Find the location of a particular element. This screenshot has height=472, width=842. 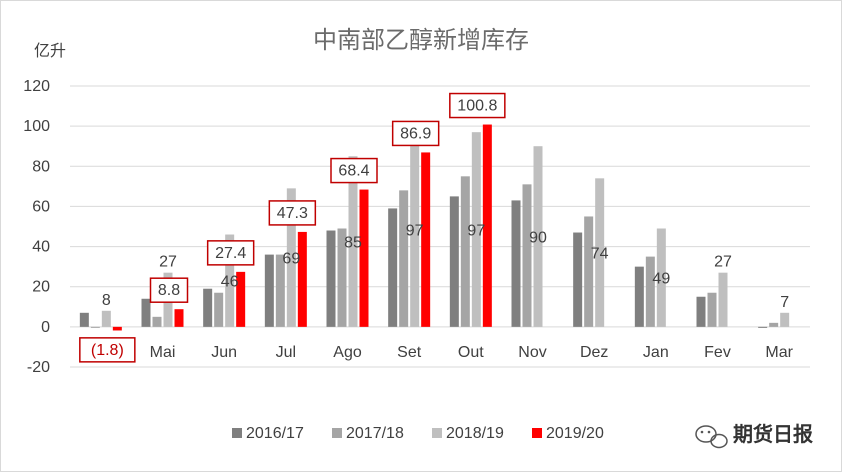

y-unit-label: 亿升 is located at coordinates (50, 50).